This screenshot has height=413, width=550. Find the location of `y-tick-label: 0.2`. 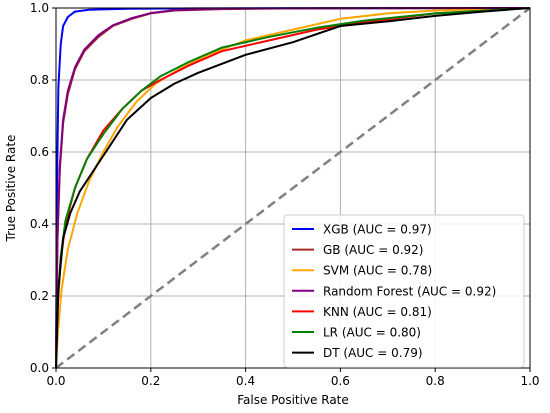

y-tick-label: 0.2 is located at coordinates (39, 296).